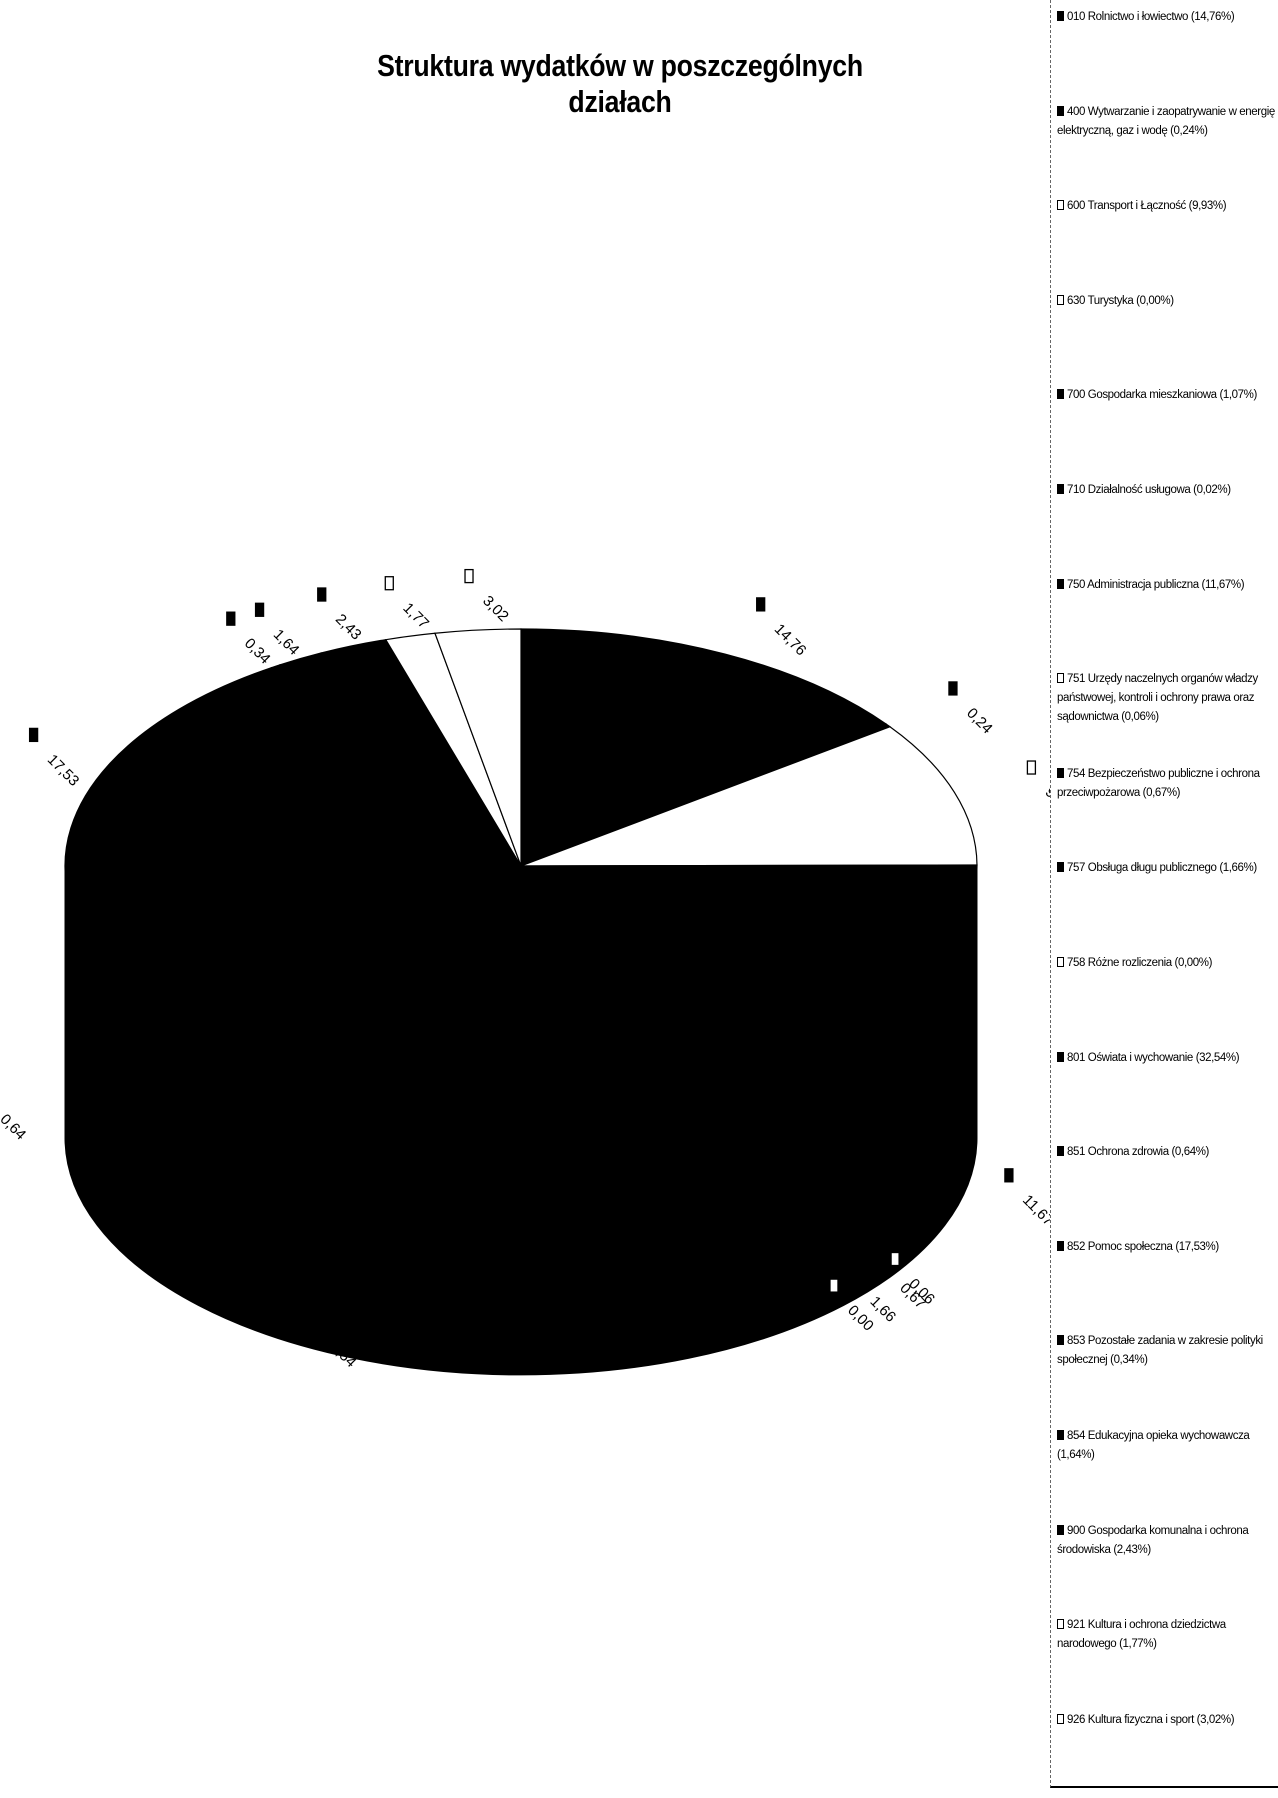 Image resolution: width=1278 pixels, height=1798 pixels. What do you see at coordinates (1151, 1719) in the screenshot?
I see `legend-label: 926 Kultura fizyczna i sport (3,02%)` at bounding box center [1151, 1719].